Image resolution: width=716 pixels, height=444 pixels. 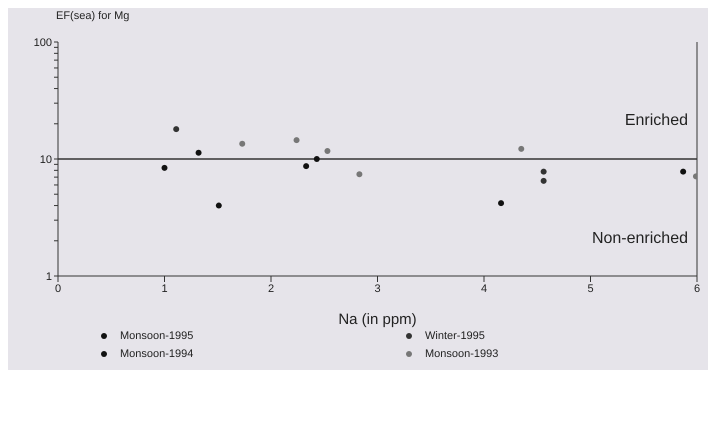 What do you see at coordinates (271, 288) in the screenshot?
I see `x-tick-label: 2` at bounding box center [271, 288].